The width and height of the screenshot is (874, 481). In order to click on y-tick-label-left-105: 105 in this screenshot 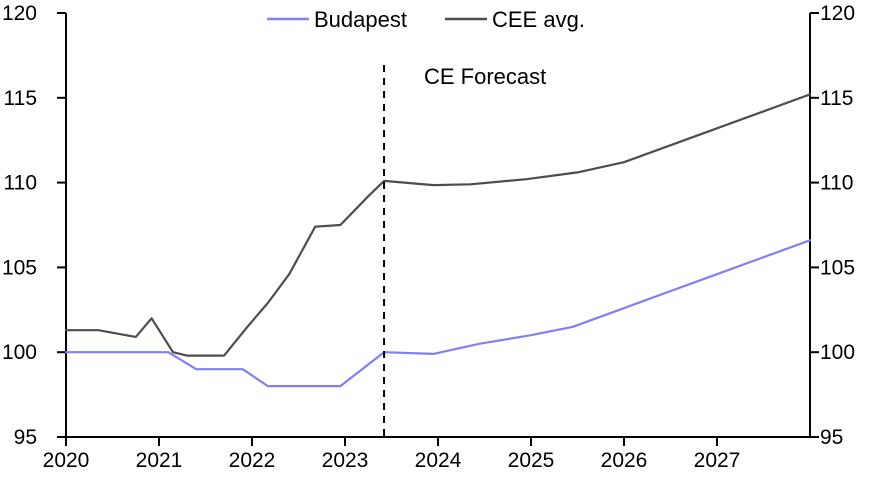, I will do `click(19, 267)`.